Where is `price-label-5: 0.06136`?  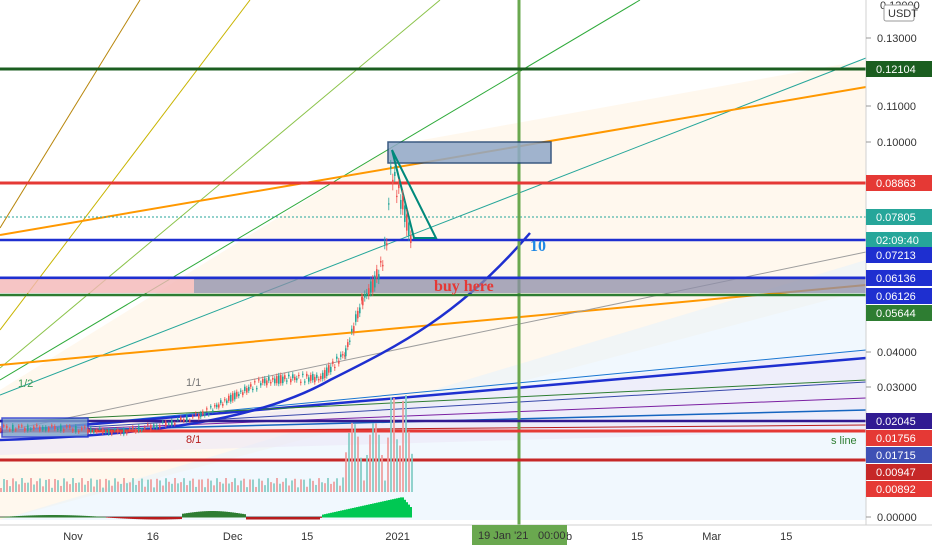
price-label-5: 0.06136 is located at coordinates (896, 279).